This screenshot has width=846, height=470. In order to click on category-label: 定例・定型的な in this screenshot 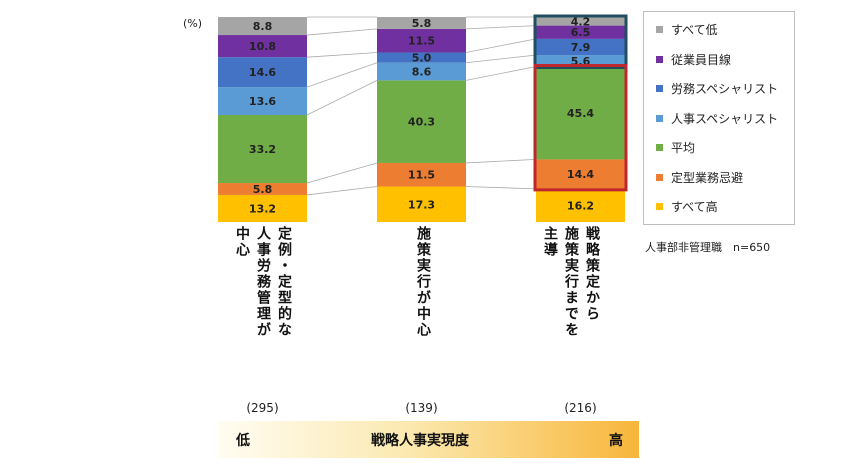, I will do `click(284, 282)`.